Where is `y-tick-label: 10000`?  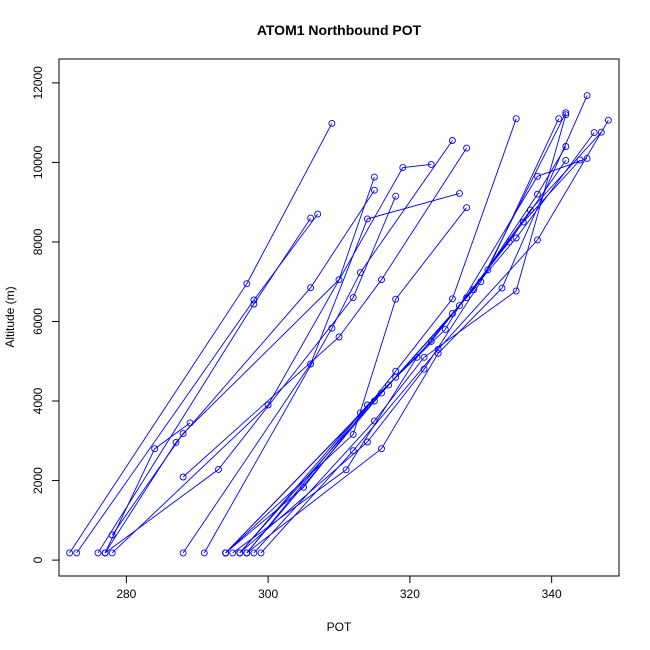 y-tick-label: 10000 is located at coordinates (38, 162).